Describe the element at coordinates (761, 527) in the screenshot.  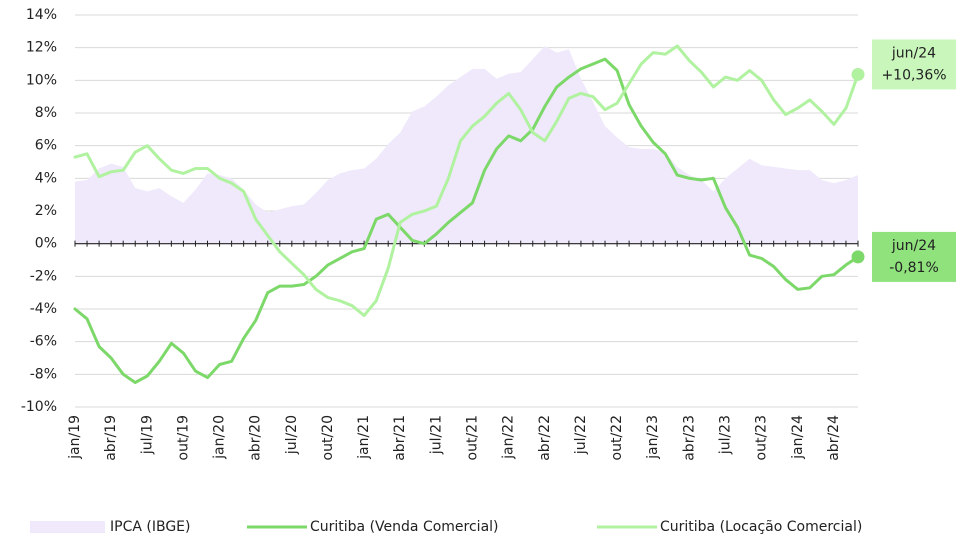
I see `legend-label: Curitiba (Locação Comercial)` at that location.